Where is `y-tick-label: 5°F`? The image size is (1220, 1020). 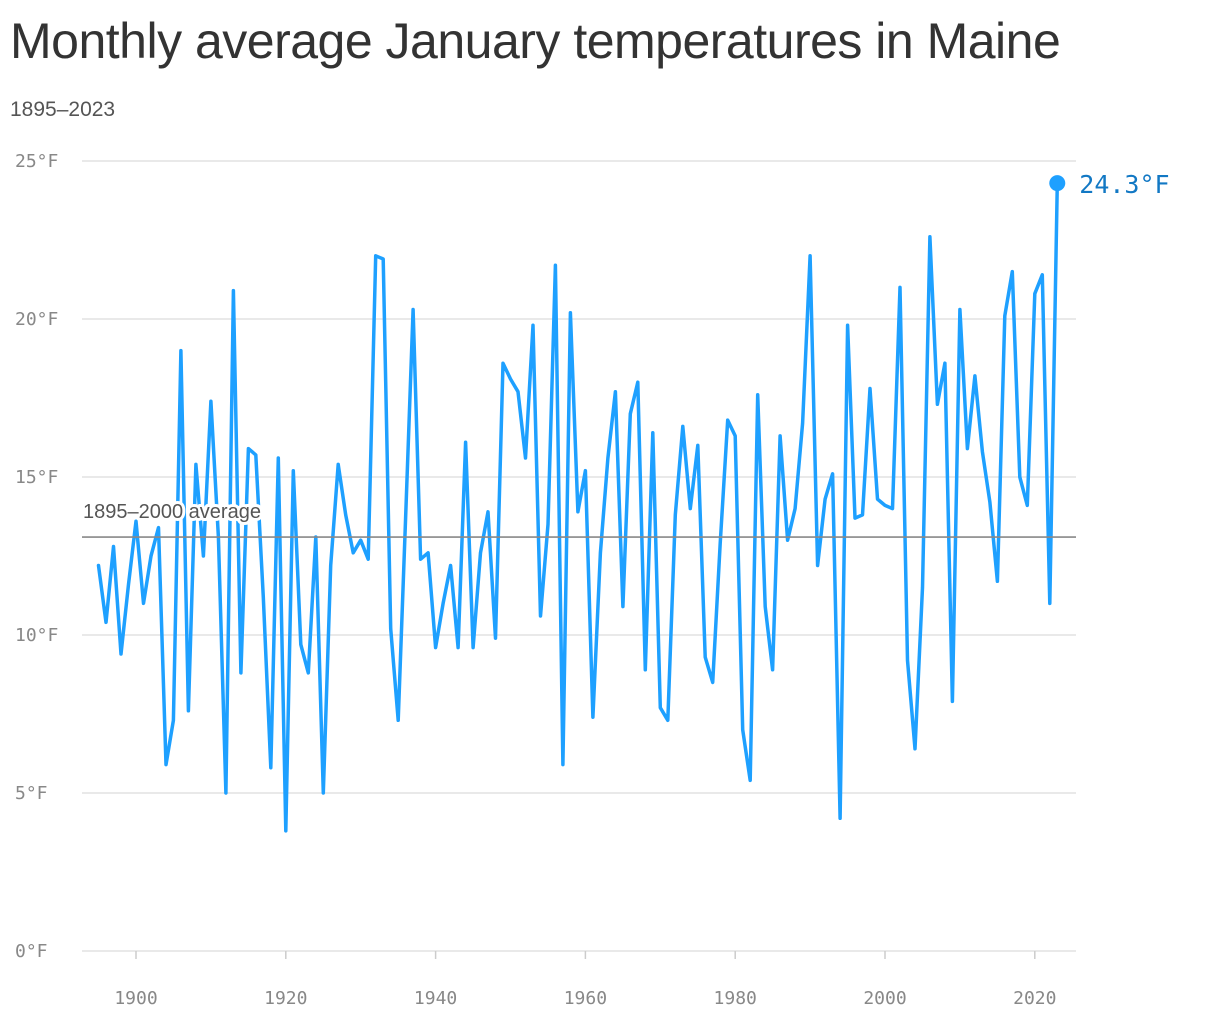 y-tick-label: 5°F is located at coordinates (31, 793).